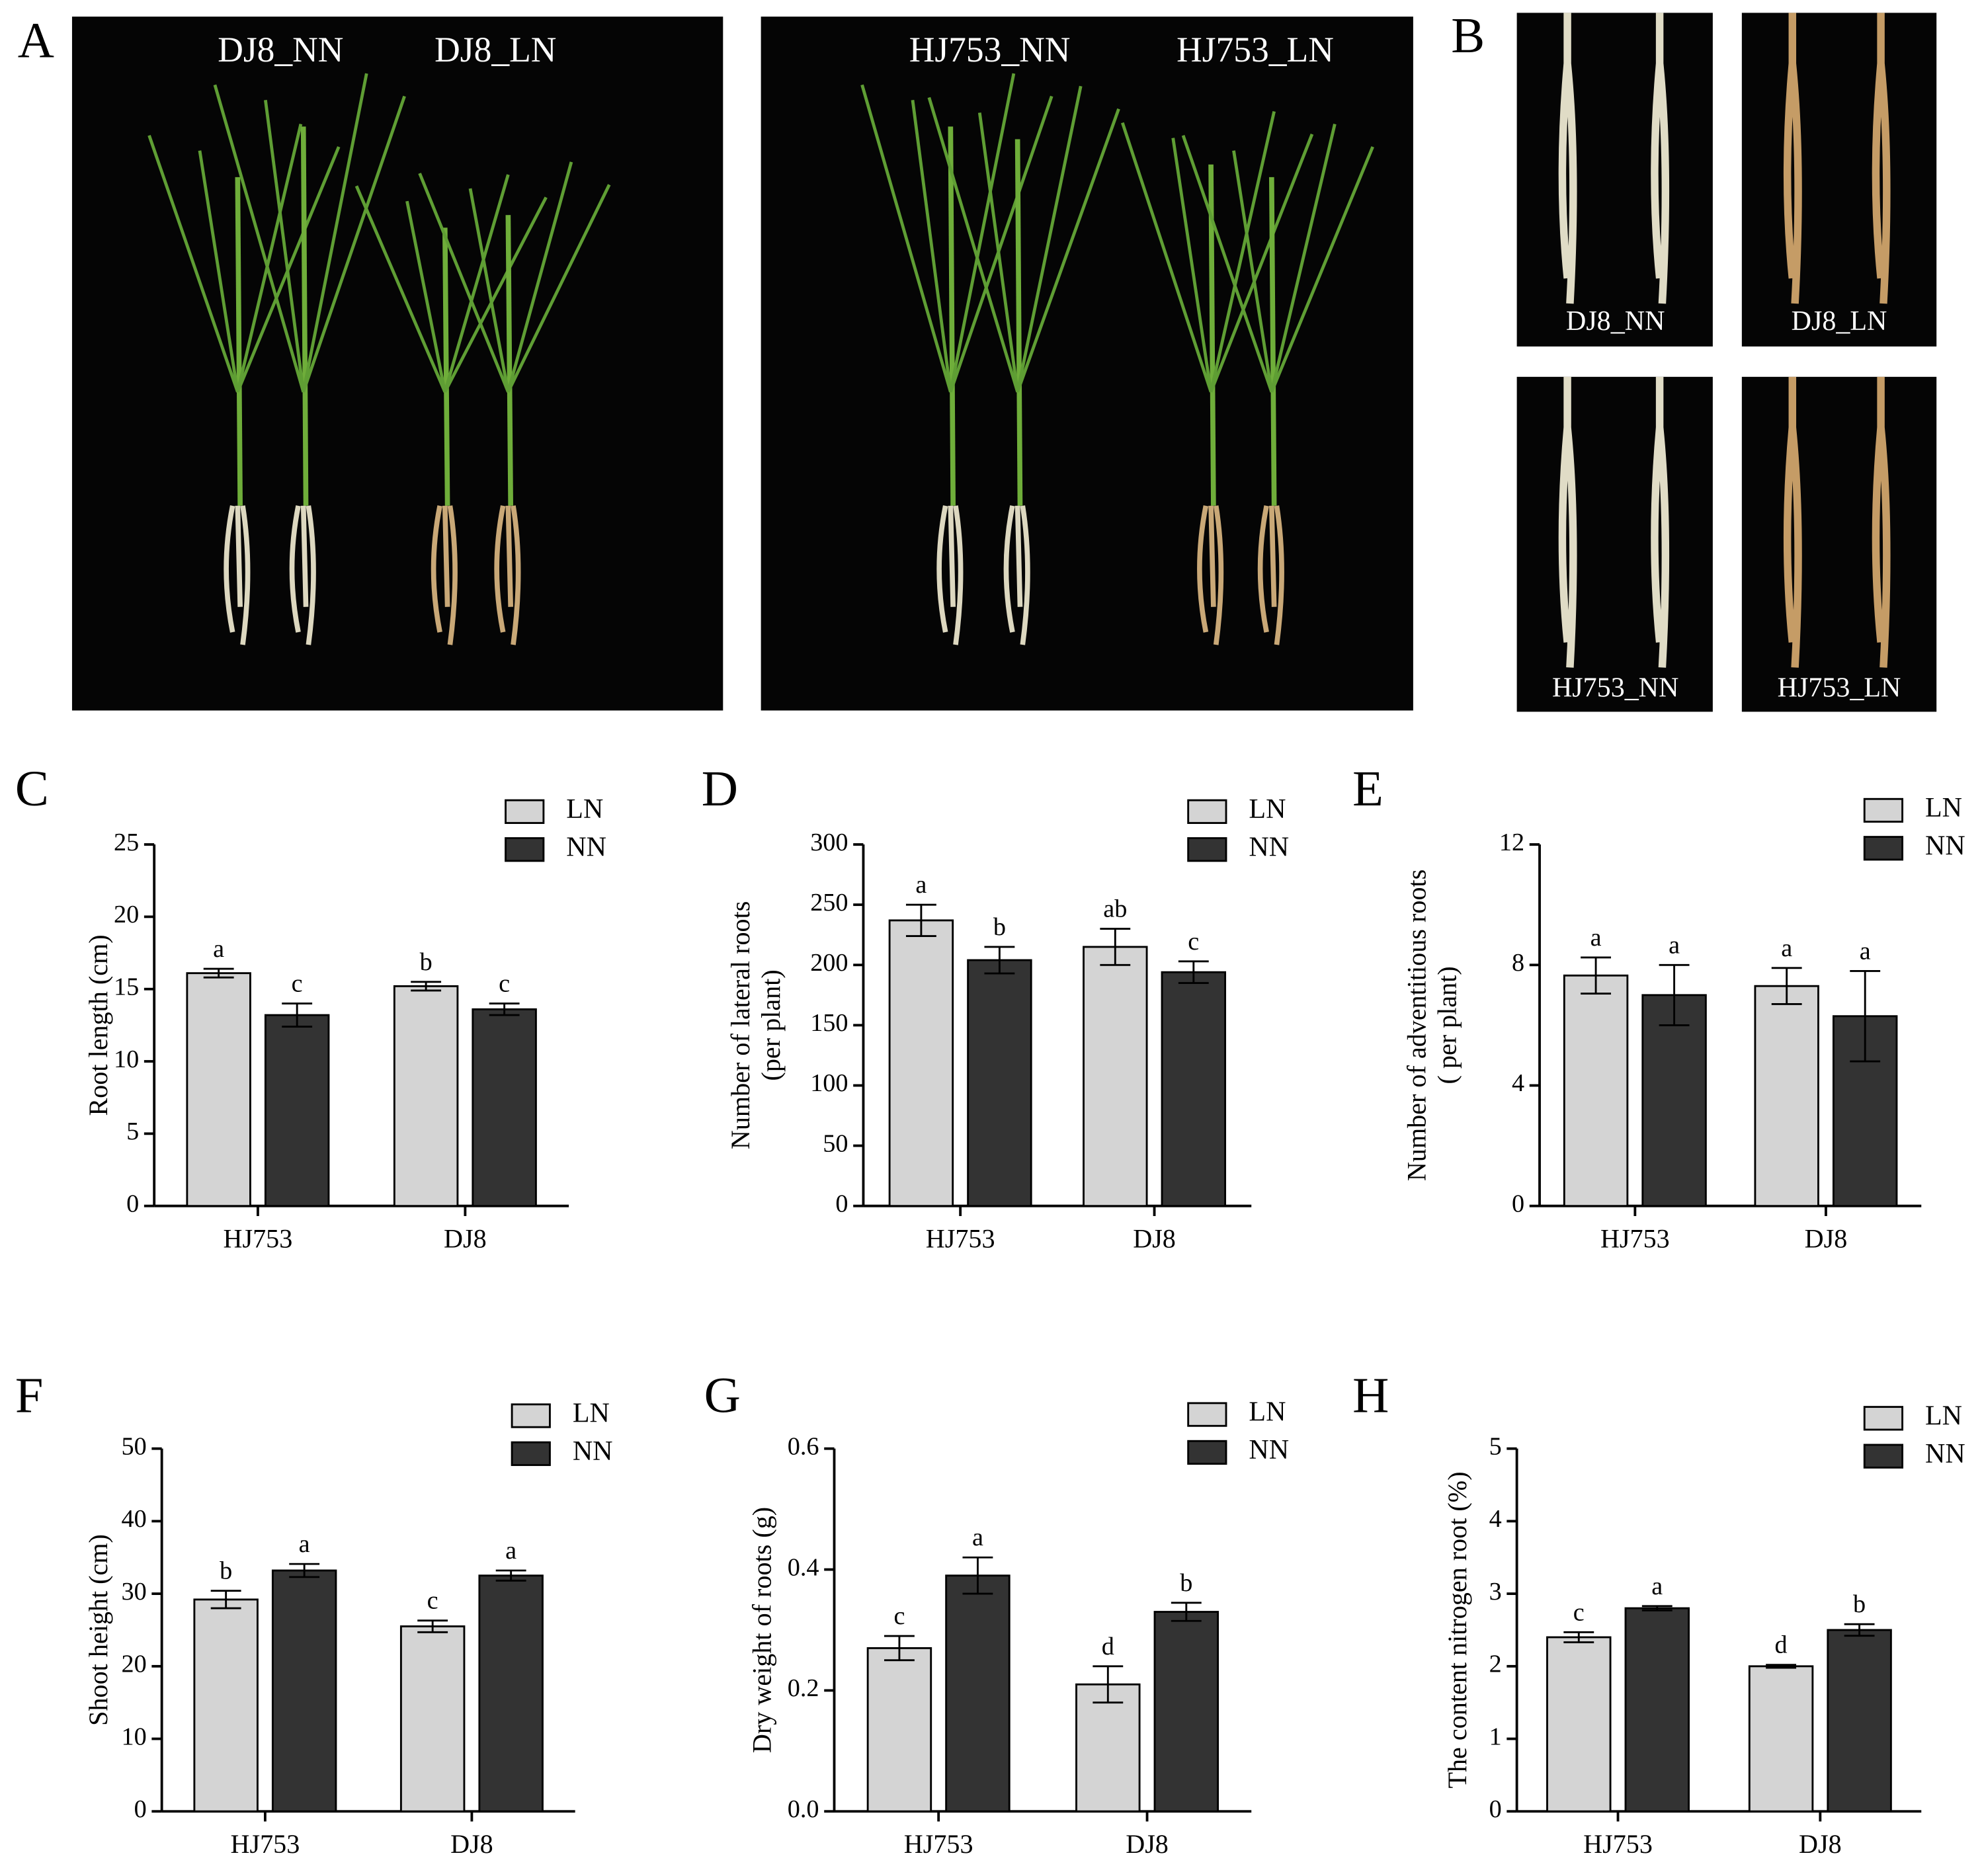  What do you see at coordinates (1447, 1025) in the screenshot?
I see `y-axis-label: ( per plant)` at bounding box center [1447, 1025].